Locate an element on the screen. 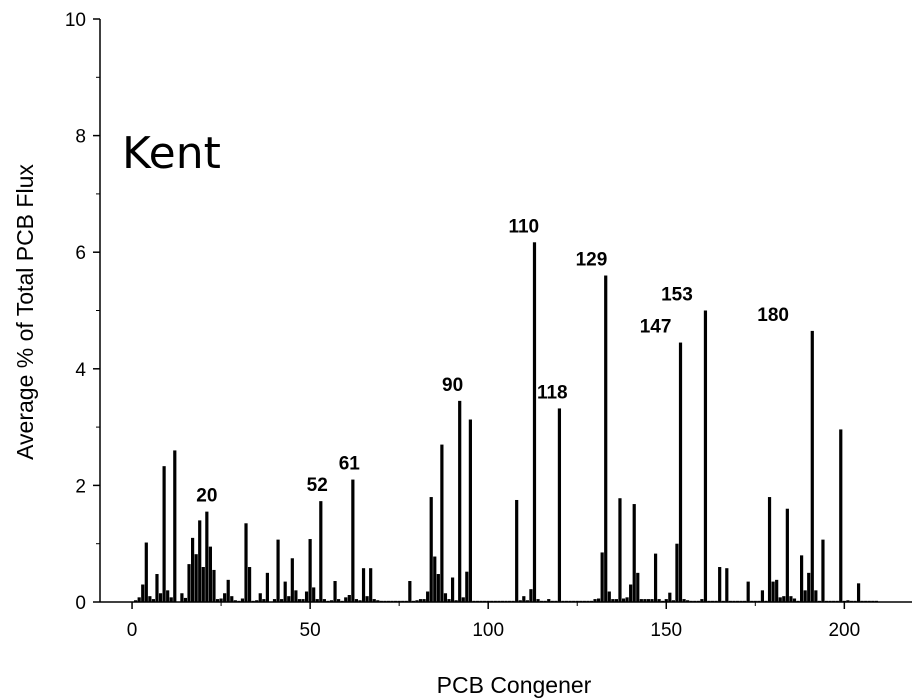 The width and height of the screenshot is (914, 700). x-axis-title: PCB Congener is located at coordinates (514, 685).